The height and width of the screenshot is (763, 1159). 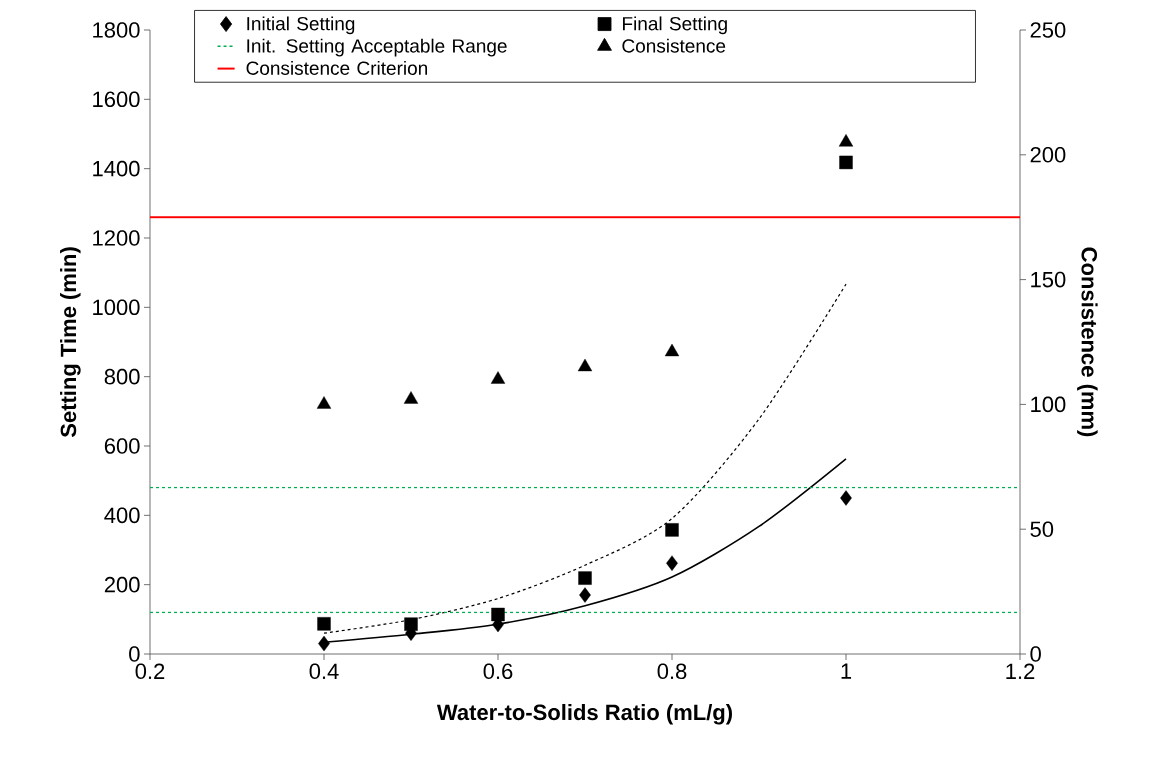 I want to click on y-tick-label: 600, so click(x=122, y=446).